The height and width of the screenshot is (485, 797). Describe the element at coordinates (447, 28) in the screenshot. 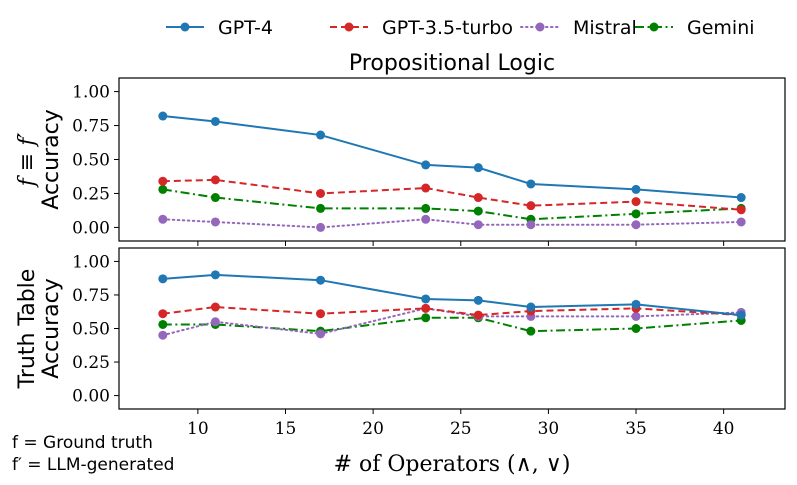

I see `legend-label: GPT-3.5-turbo` at that location.